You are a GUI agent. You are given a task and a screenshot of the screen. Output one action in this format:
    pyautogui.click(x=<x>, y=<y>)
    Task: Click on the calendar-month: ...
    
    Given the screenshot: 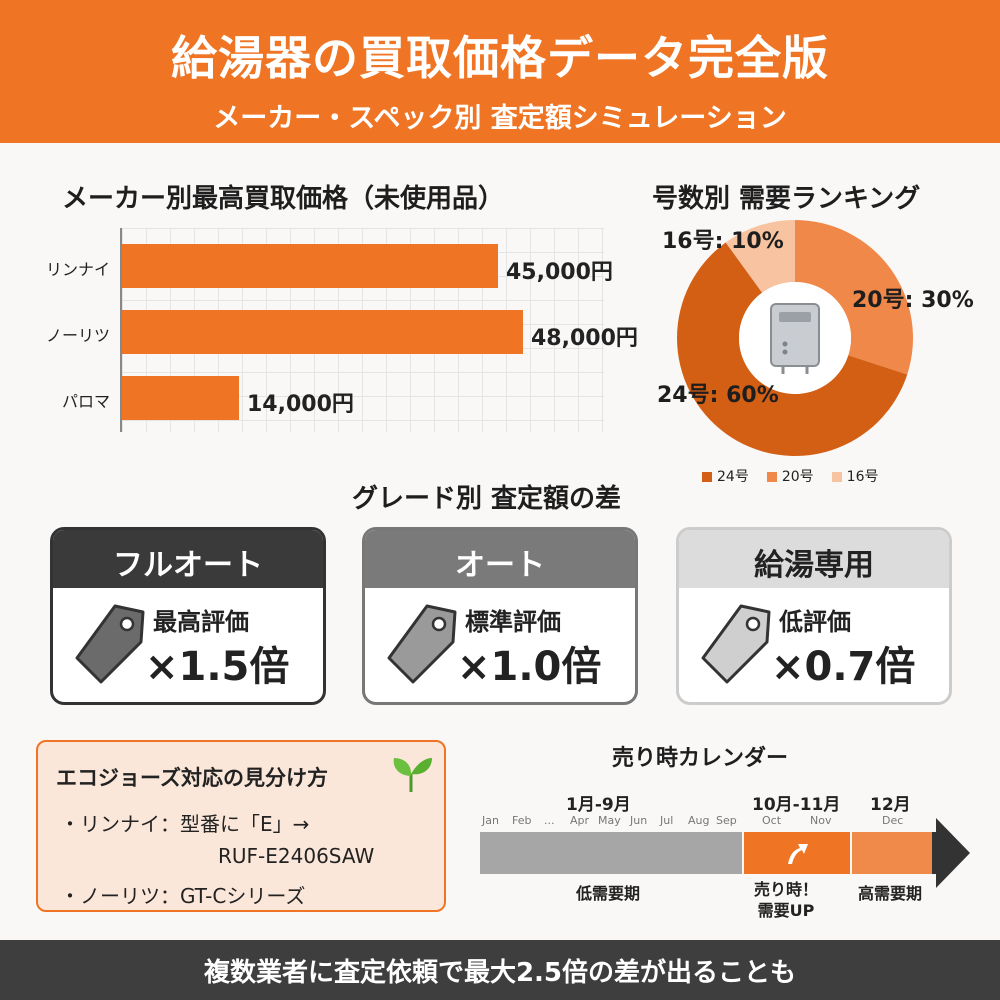 What is the action you would take?
    pyautogui.click(x=549, y=820)
    